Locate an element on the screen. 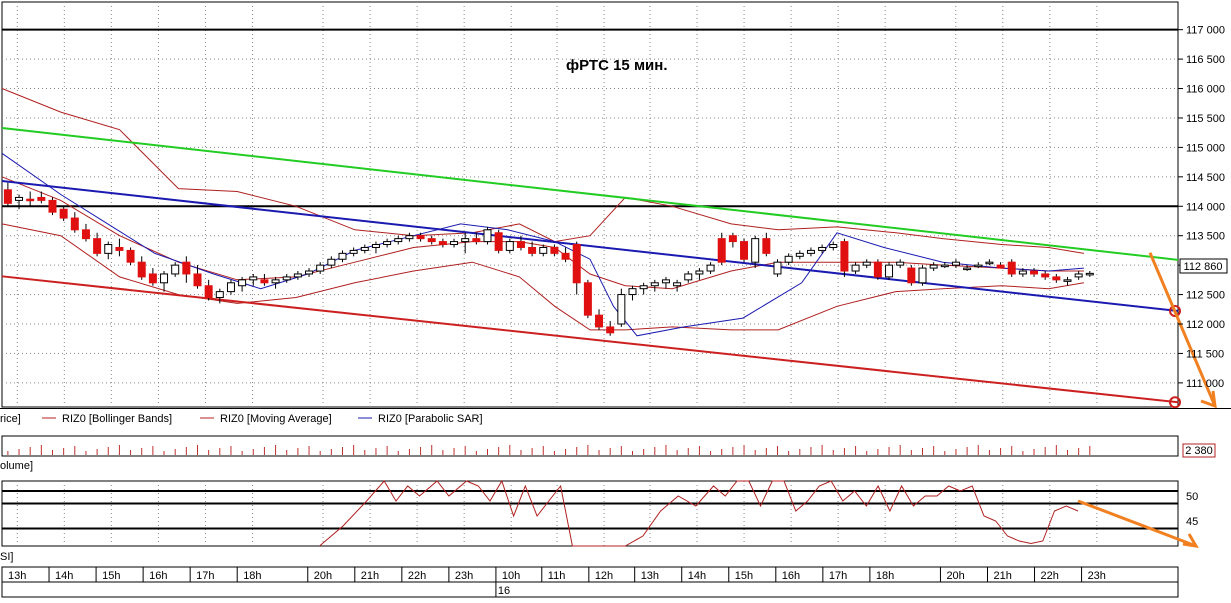 This screenshot has height=603, width=1231. legend-label: RIZ0 [Moving Average] is located at coordinates (276, 419).